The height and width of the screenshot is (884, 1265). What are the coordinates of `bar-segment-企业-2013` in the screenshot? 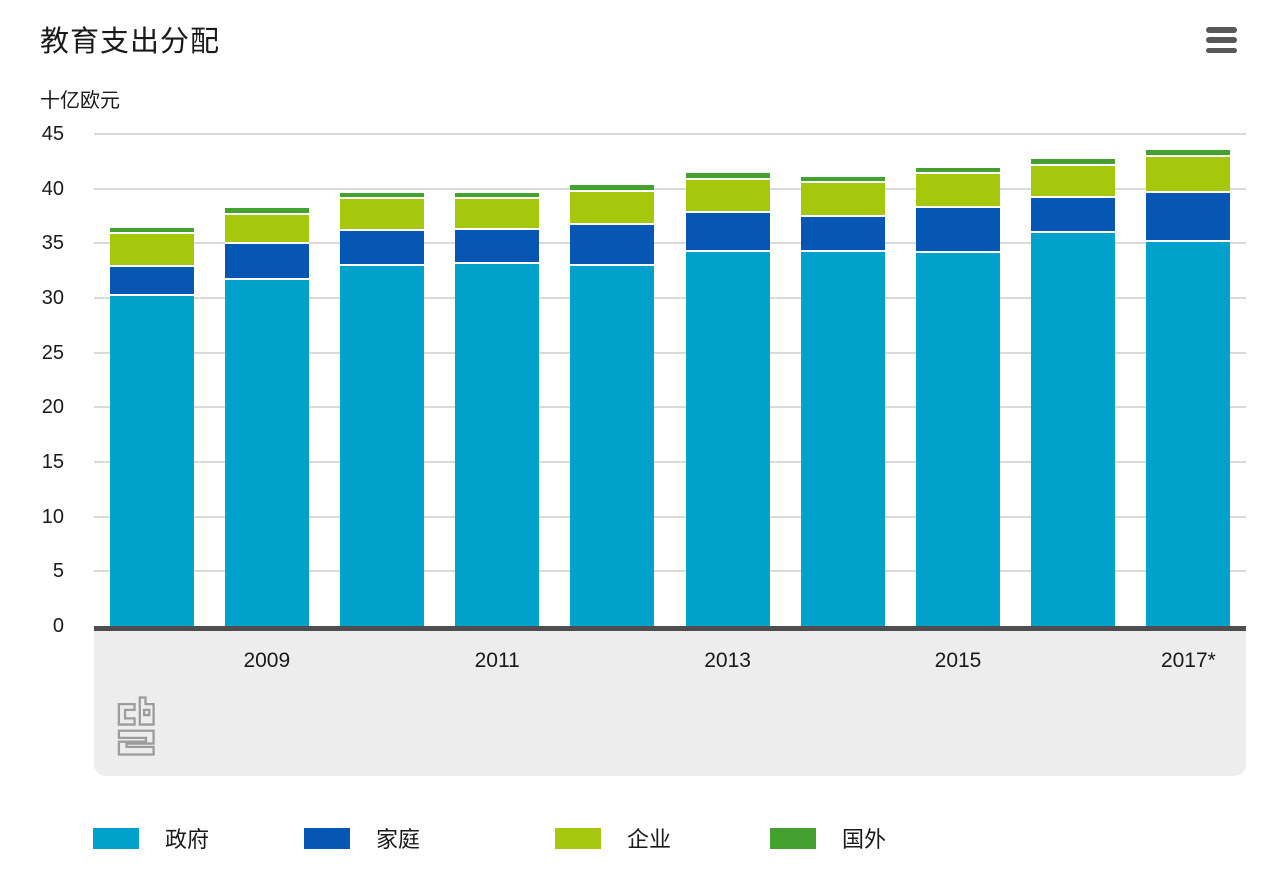 It's located at (727, 194).